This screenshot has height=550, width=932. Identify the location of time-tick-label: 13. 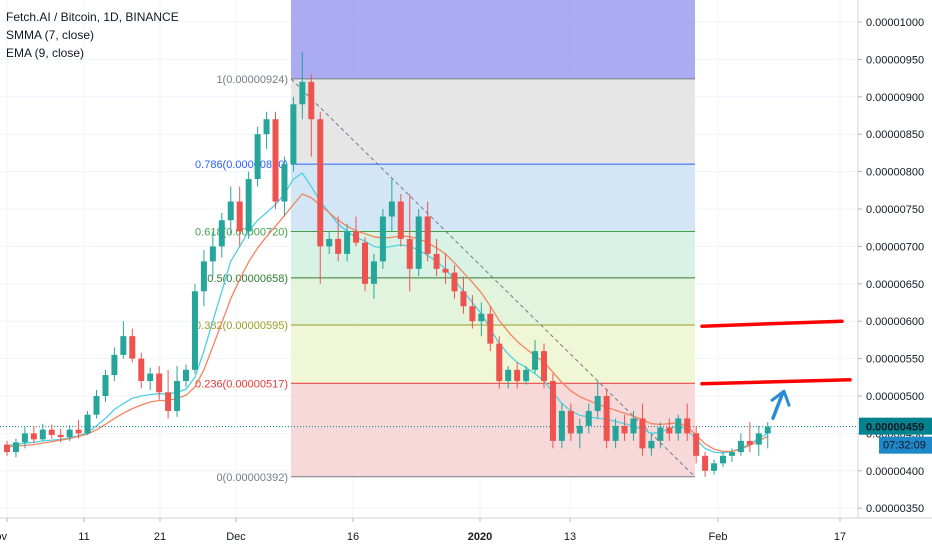
(570, 537).